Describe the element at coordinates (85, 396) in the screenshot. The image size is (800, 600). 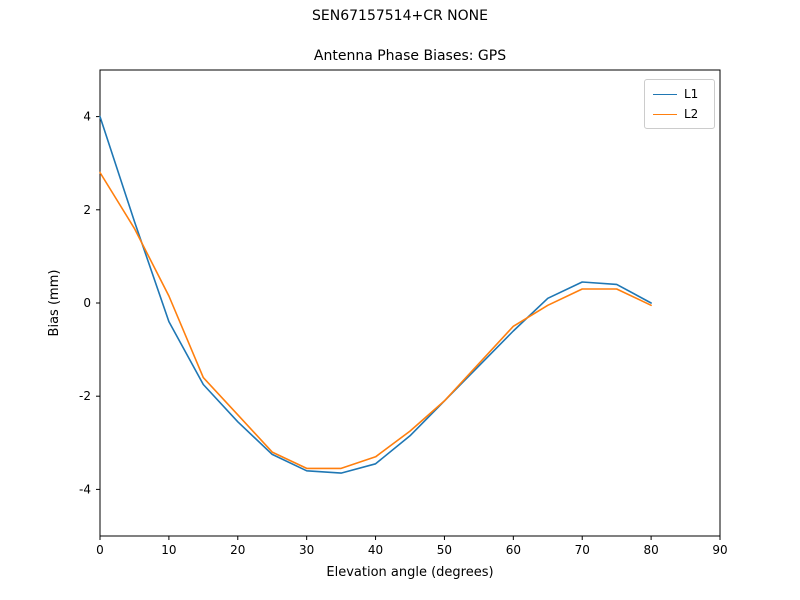
I see `y-tick-label: -2` at that location.